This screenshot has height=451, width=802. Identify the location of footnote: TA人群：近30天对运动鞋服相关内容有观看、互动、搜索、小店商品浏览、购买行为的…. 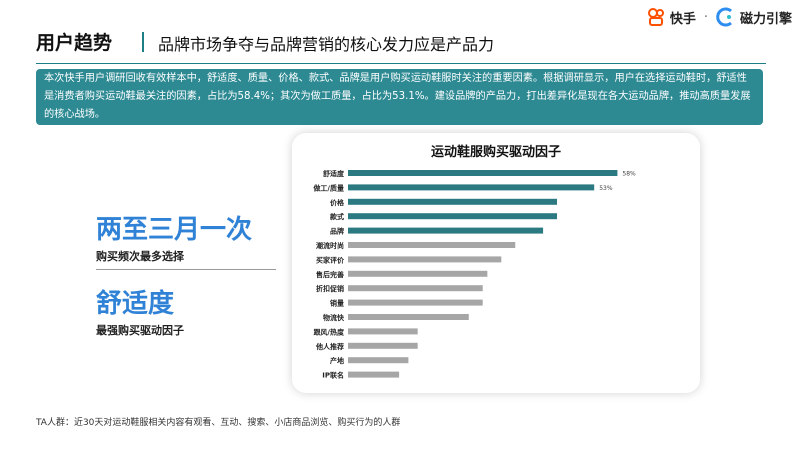
(218, 423).